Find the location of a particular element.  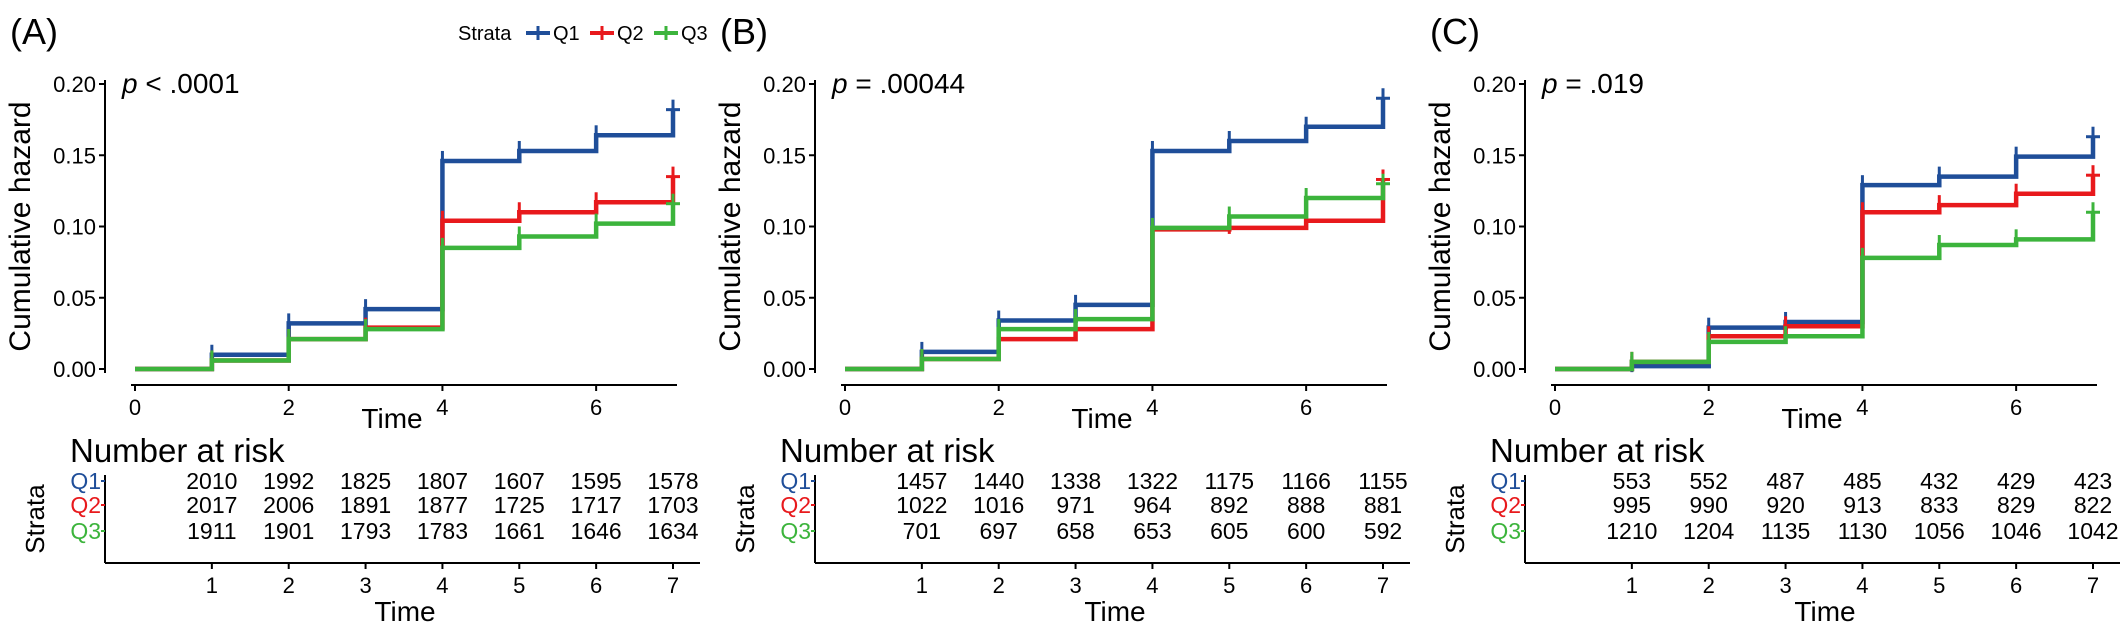

risk-cell: 829 is located at coordinates (2016, 505).